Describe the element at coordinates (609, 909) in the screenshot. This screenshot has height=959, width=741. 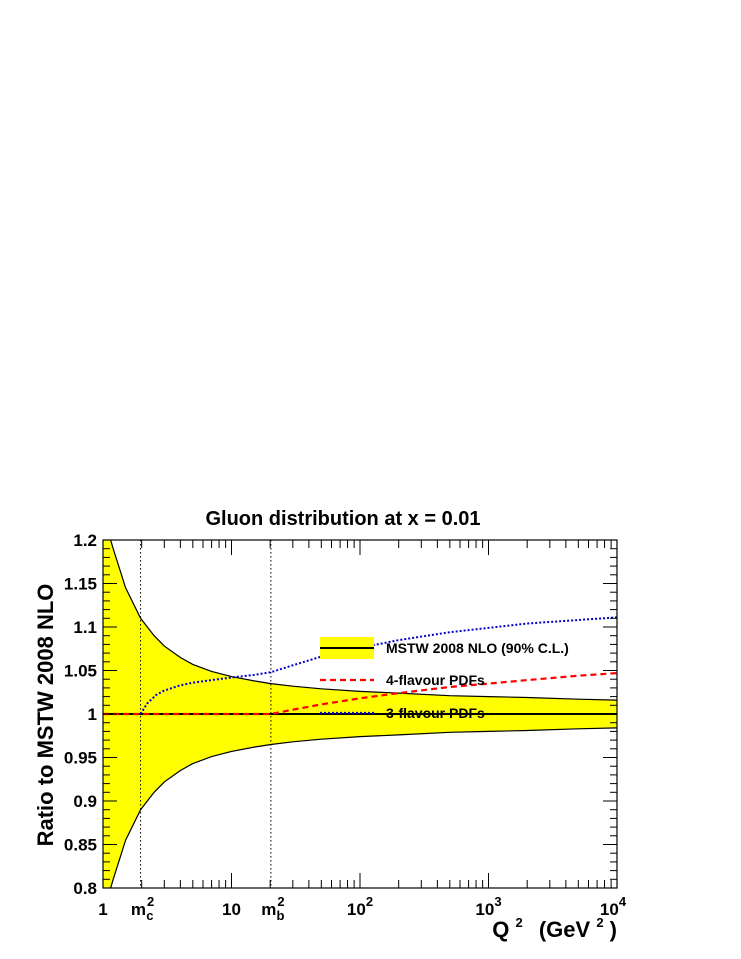
I see `x-tick-label-4-base: 10` at that location.